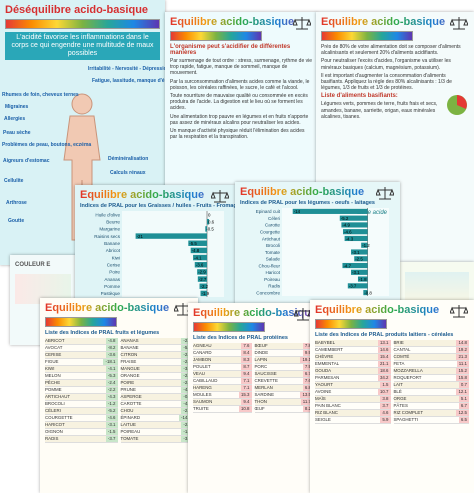 This screenshot has width=474, height=493. I want to click on pral-value: -4.8, so click(111, 341).